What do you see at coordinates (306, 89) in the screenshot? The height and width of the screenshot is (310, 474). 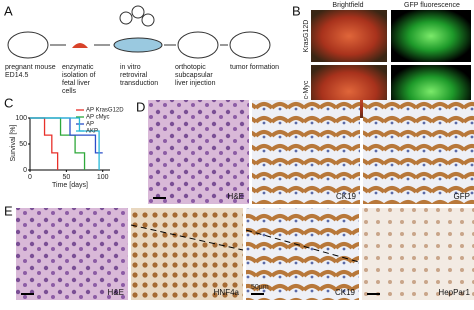 I see `row-label: c-Myc` at bounding box center [306, 89].